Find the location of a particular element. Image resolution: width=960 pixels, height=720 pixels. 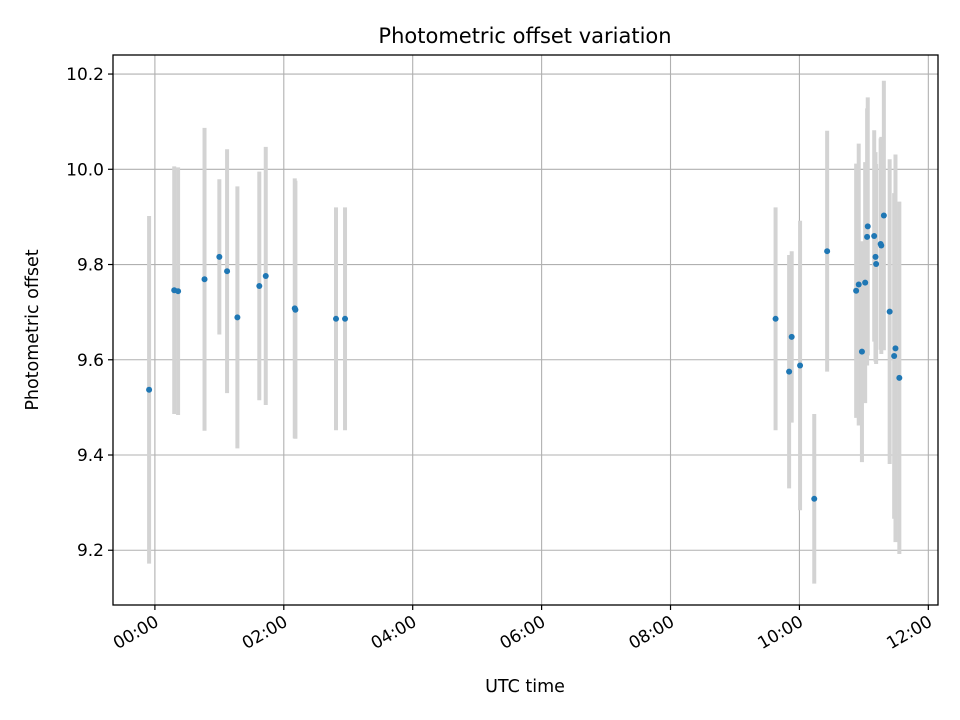

x-axis-label: UTC time is located at coordinates (525, 687).